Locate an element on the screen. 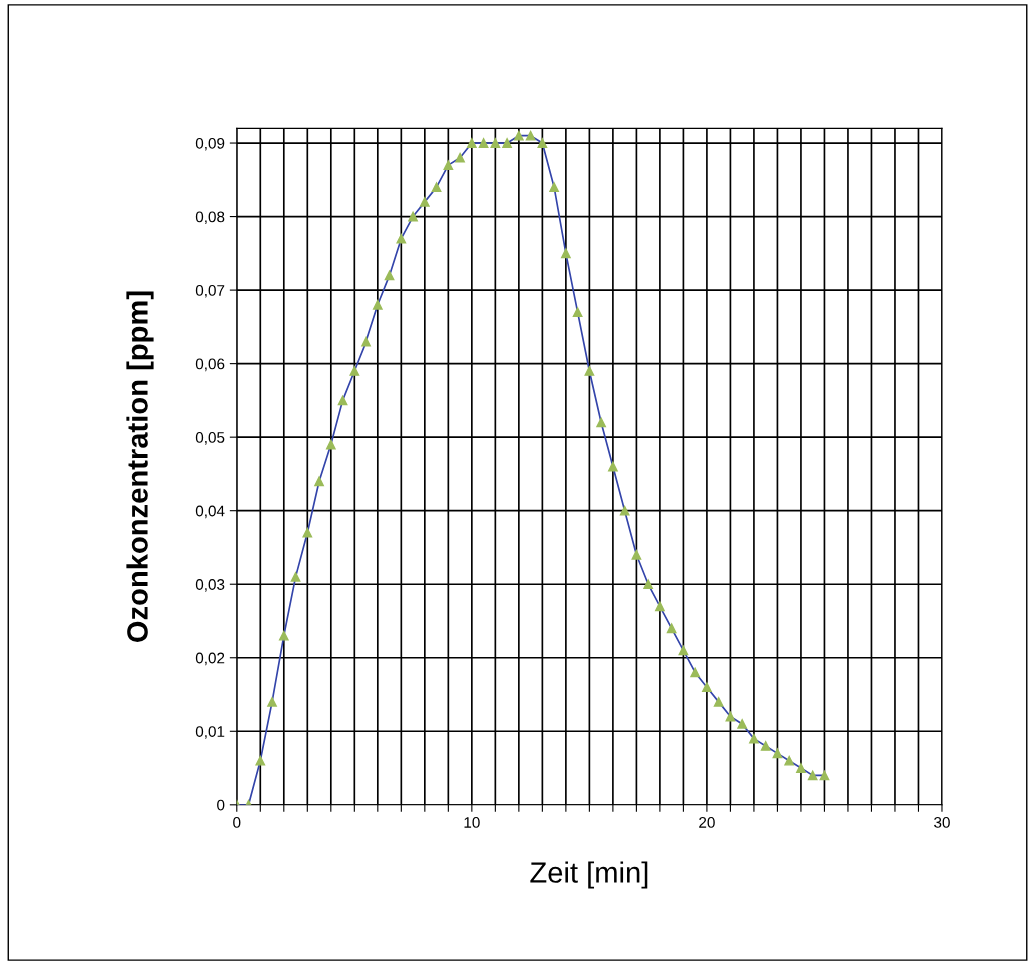 This screenshot has height=965, width=1034. y-tick-label: 0,02 is located at coordinates (210, 659).